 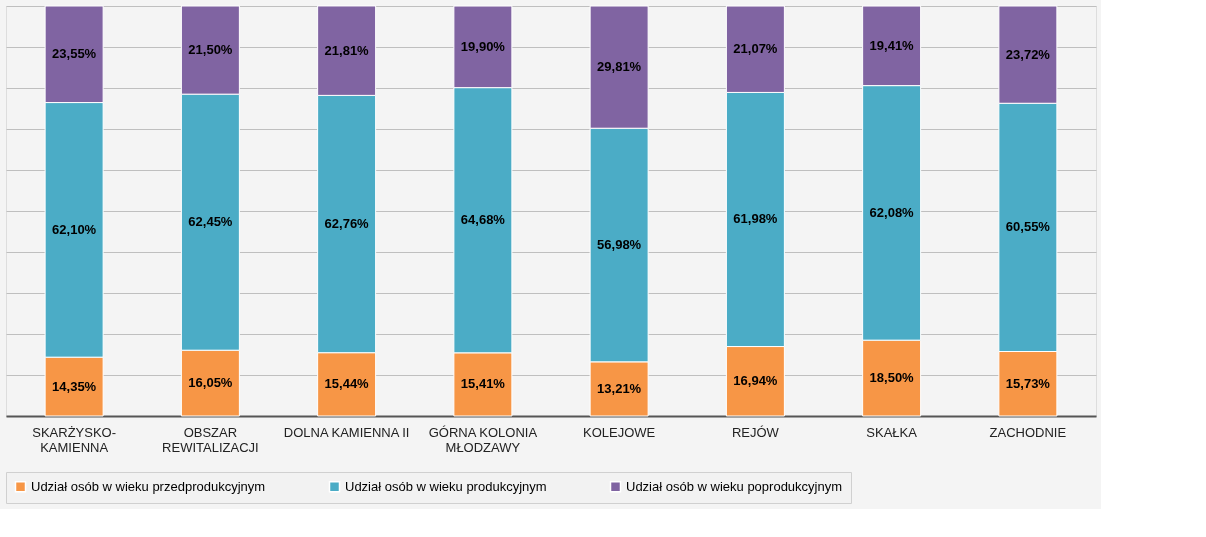 I want to click on data-label: 19,90%, so click(x=483, y=46).